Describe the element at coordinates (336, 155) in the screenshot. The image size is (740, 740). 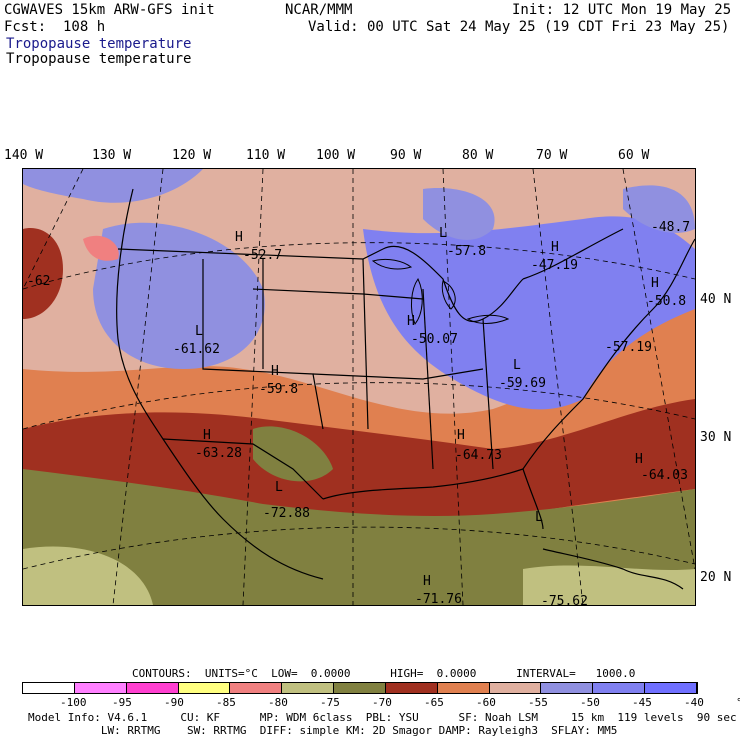
I see `lon-label: 100 W` at that location.